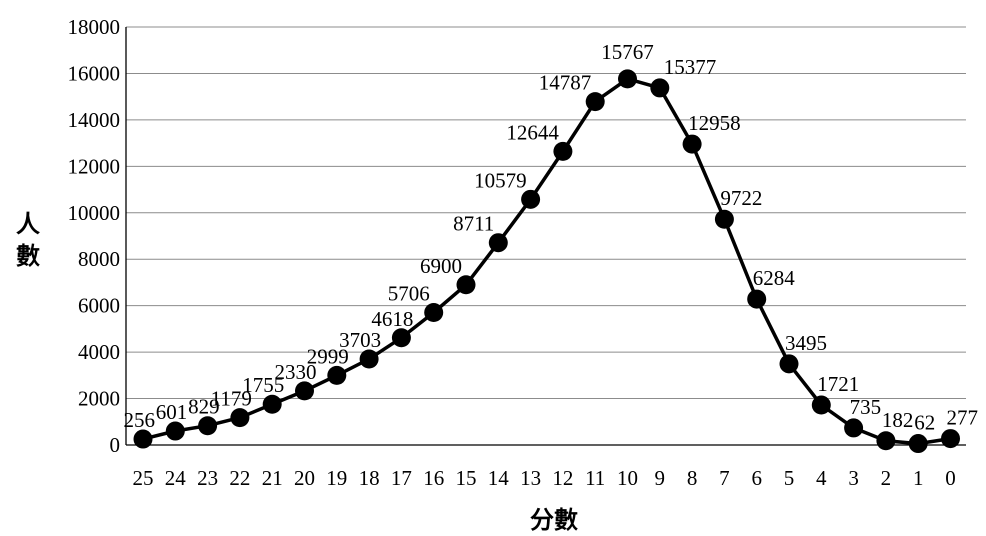  What do you see at coordinates (898, 420) in the screenshot?
I see `data-label: 182` at bounding box center [898, 420].